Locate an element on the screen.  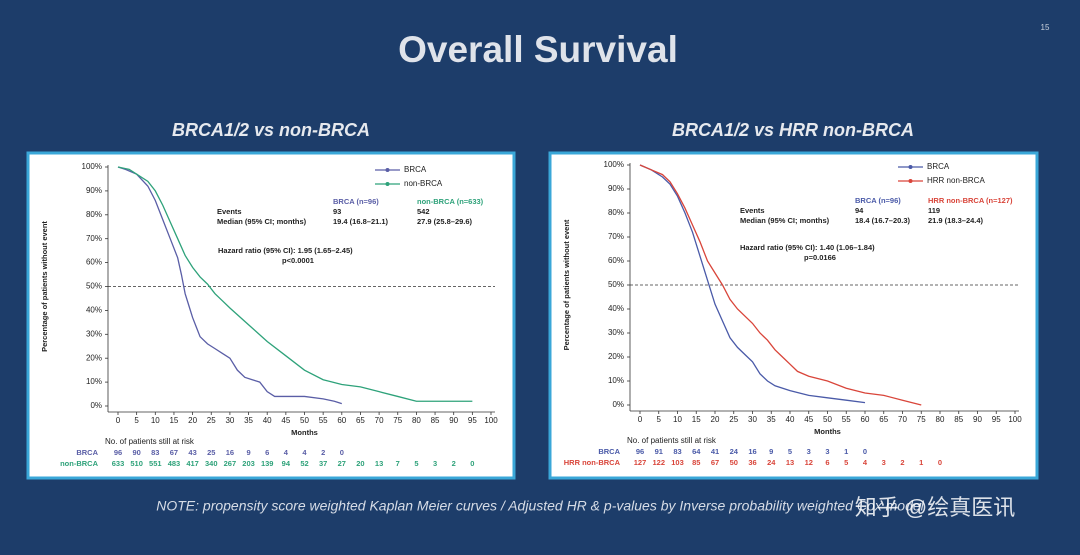
x-tick-label: 20 is located at coordinates (192, 420).